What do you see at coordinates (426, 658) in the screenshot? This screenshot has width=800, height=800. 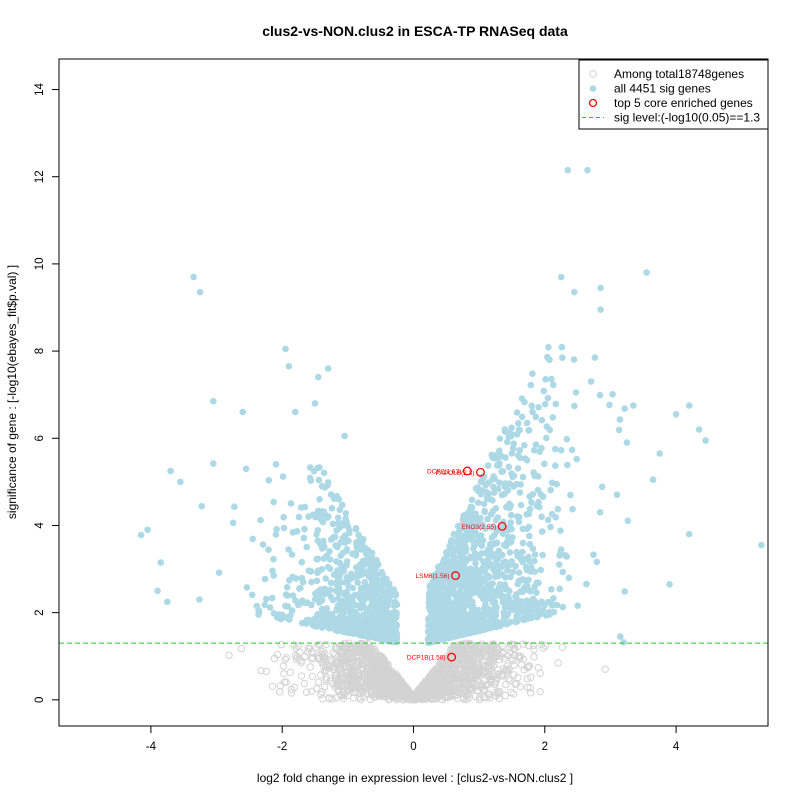 I see `core-gene-label: DCP1B(1.58)` at bounding box center [426, 658].